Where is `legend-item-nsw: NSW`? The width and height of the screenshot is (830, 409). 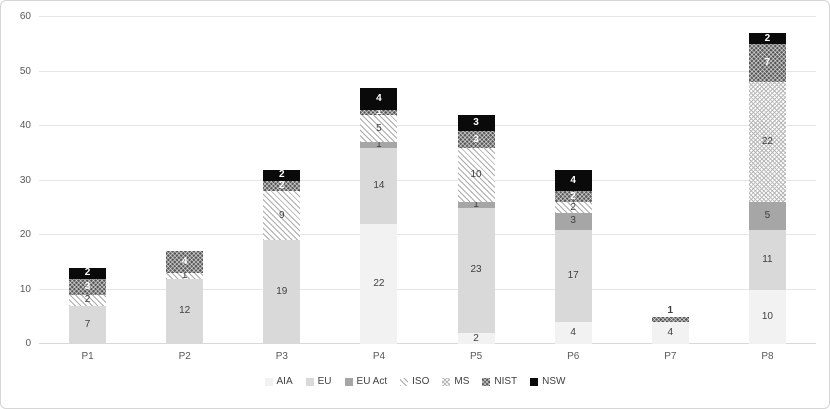
legend-item-nsw: NSW is located at coordinates (547, 382).